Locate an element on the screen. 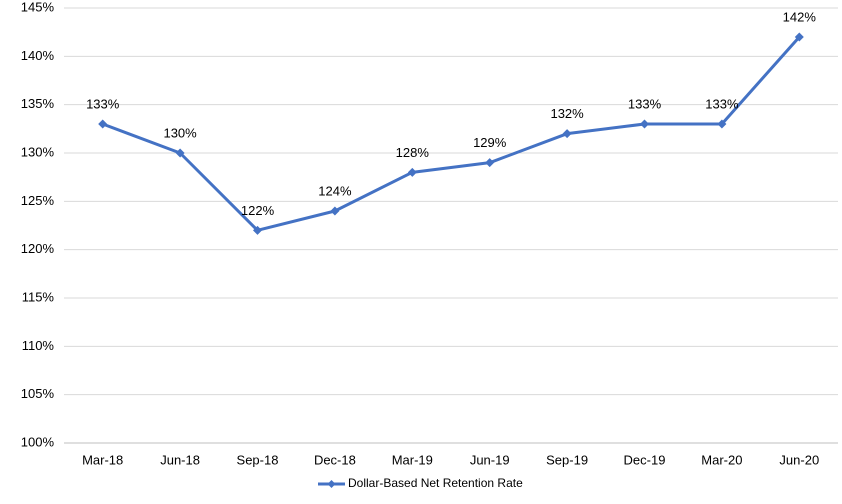  y-tick-label: 110% is located at coordinates (38, 345).